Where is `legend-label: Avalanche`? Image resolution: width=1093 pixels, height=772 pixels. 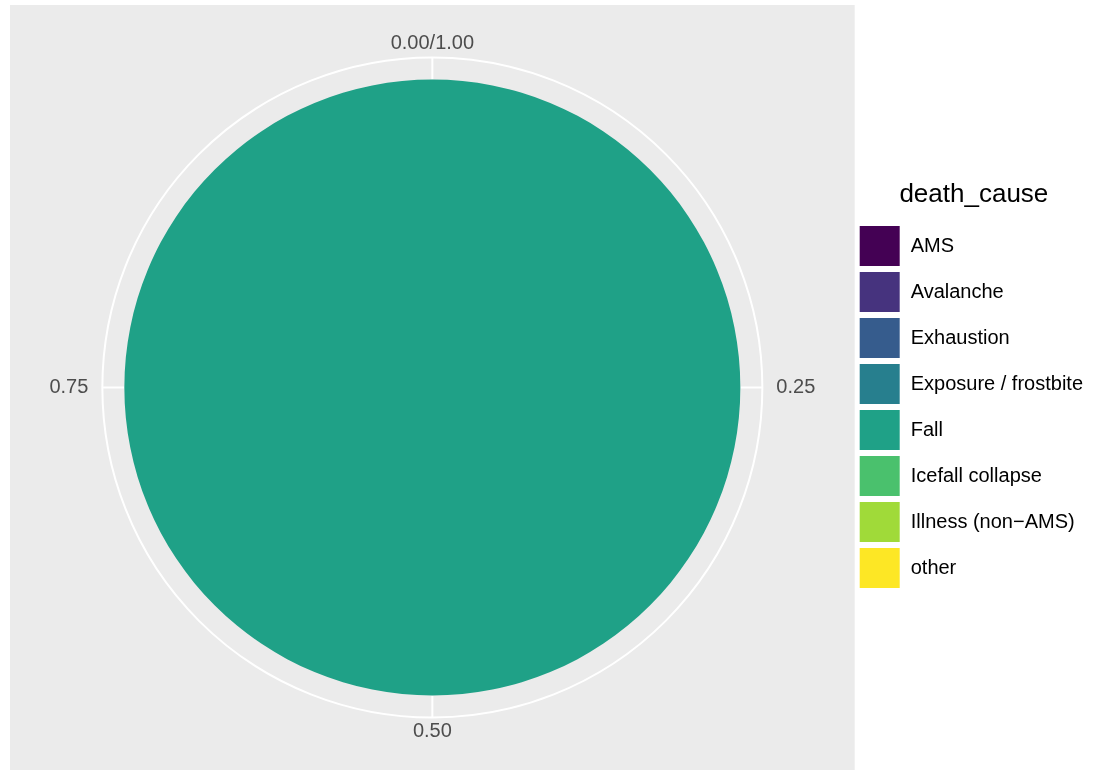
legend-label: Avalanche is located at coordinates (957, 290).